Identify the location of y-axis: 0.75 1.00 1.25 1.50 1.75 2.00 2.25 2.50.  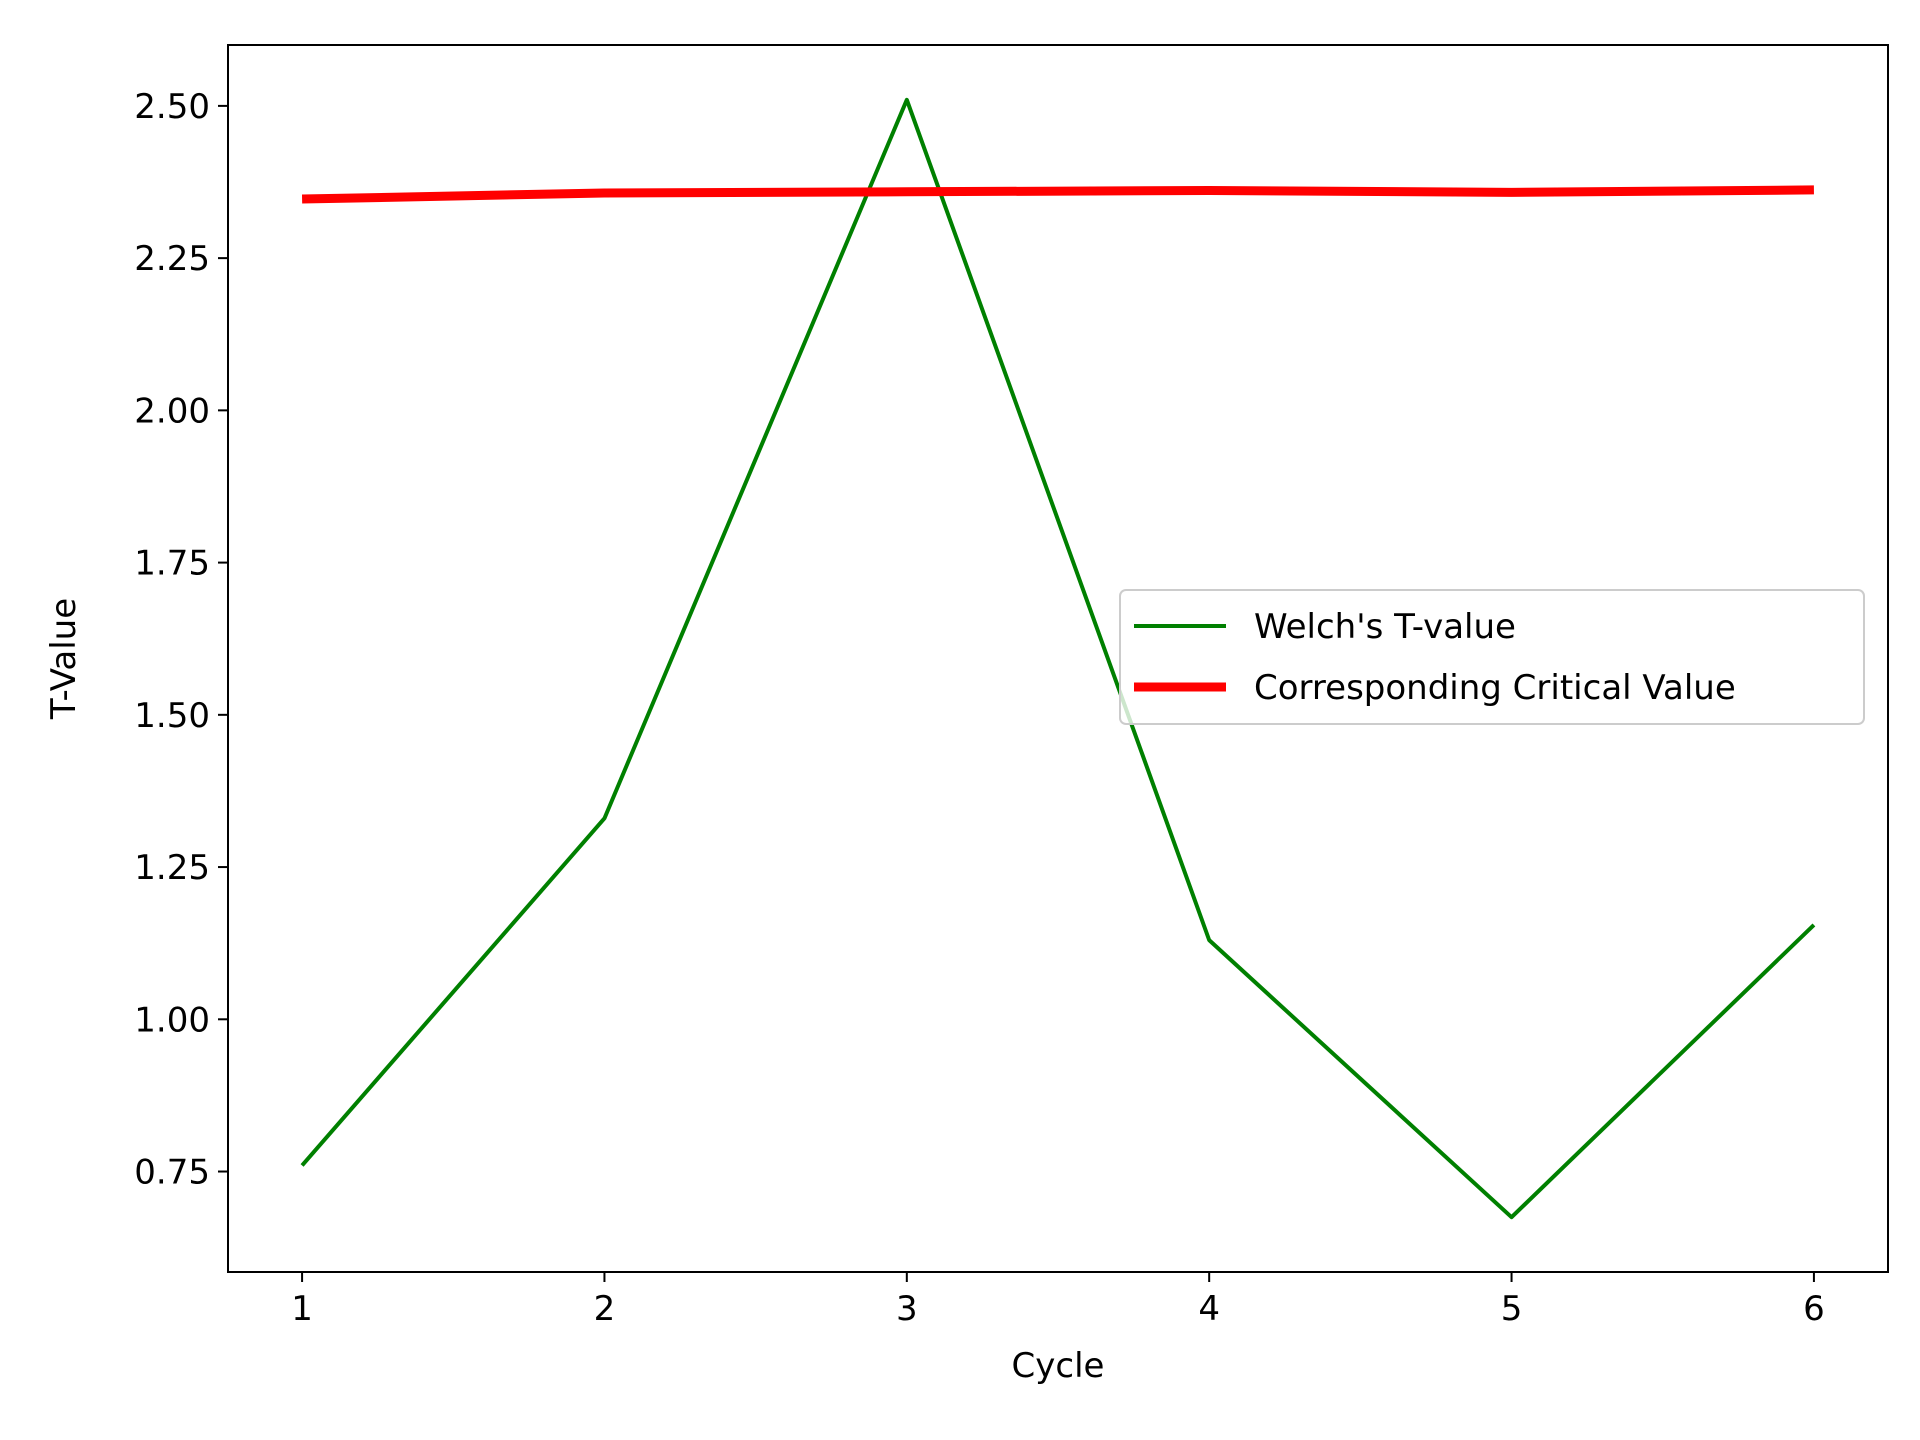
(181, 640).